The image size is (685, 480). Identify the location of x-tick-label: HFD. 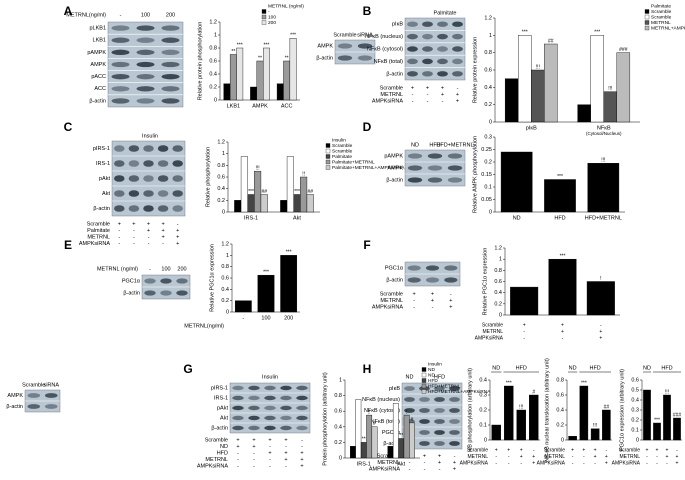
(559, 218).